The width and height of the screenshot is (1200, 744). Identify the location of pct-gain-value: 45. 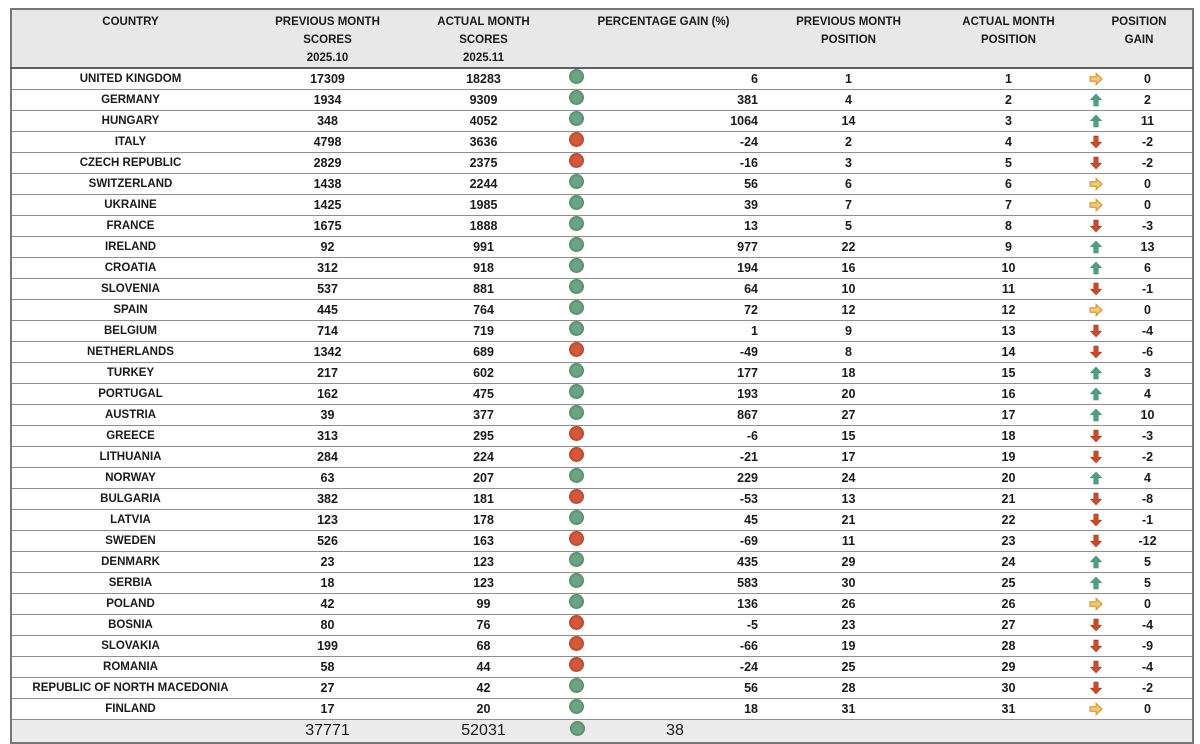
(751, 520).